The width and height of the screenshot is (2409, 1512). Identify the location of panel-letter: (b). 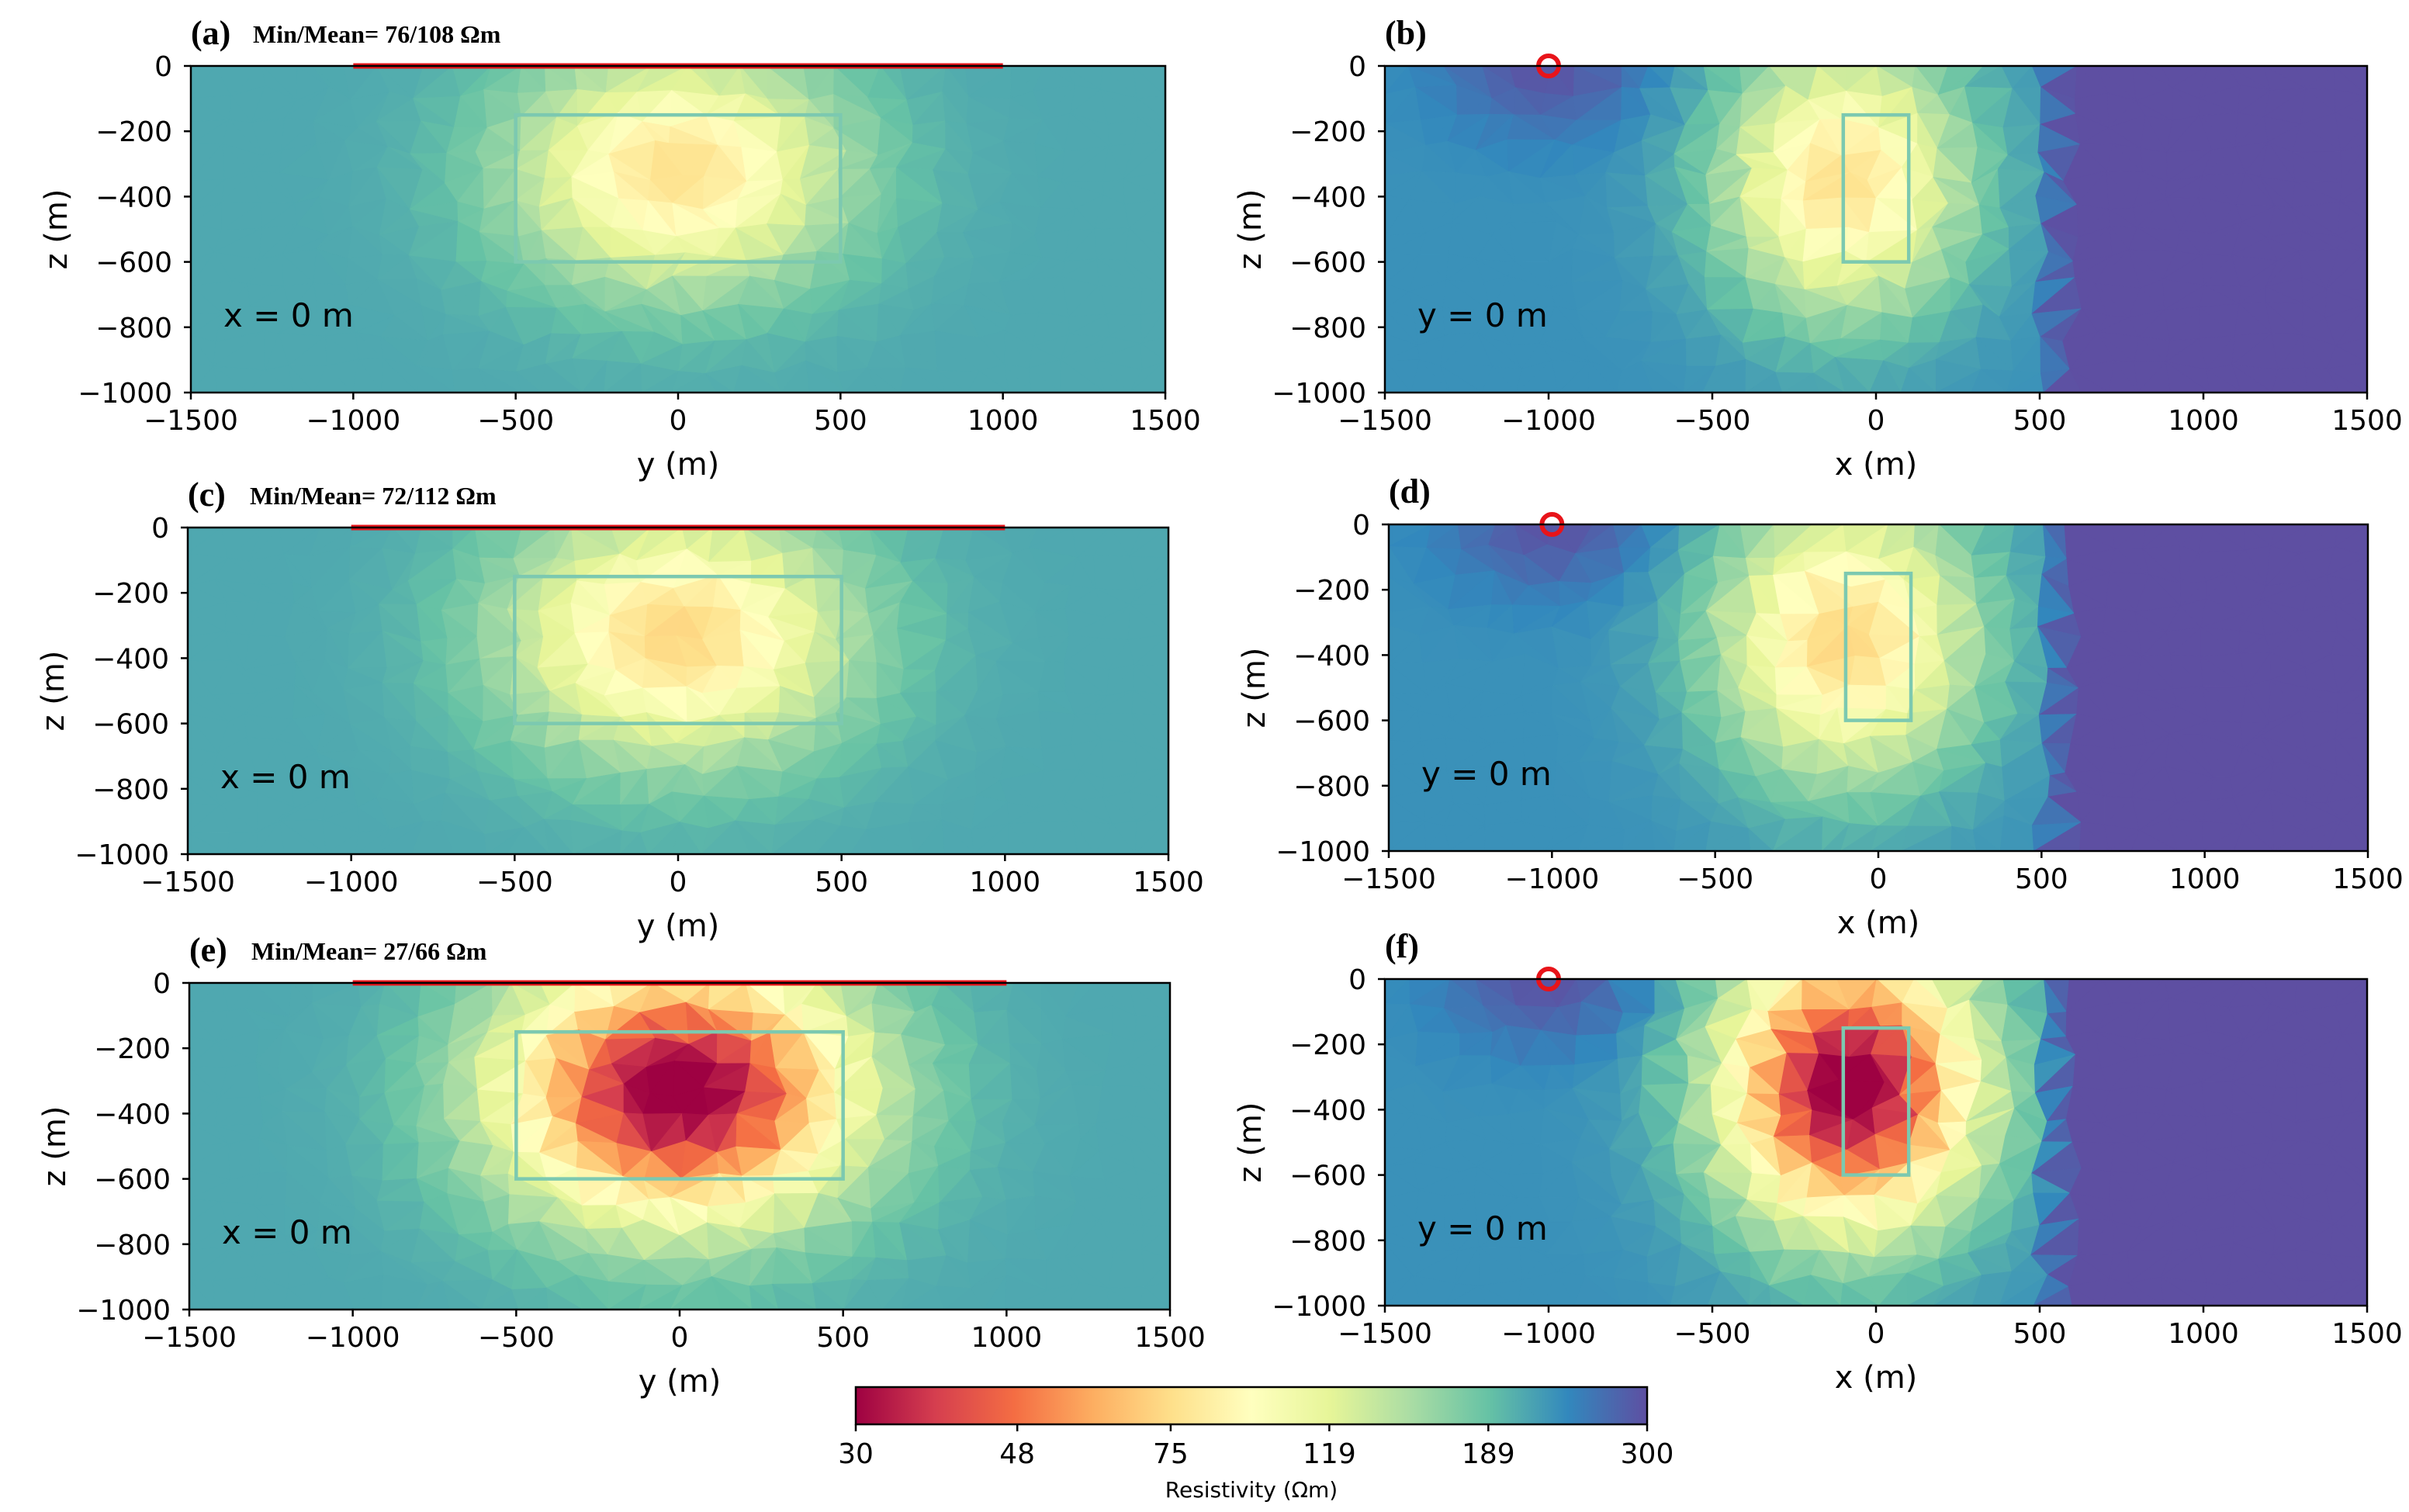
(1406, 33).